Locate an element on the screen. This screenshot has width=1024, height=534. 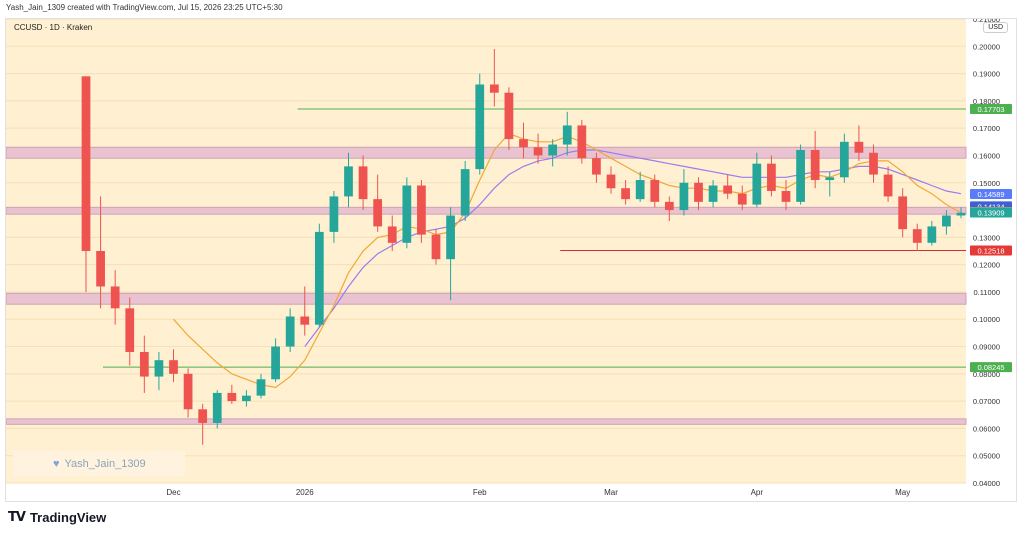
y-axis-tick-label: 0.09000 is located at coordinates (986, 347).